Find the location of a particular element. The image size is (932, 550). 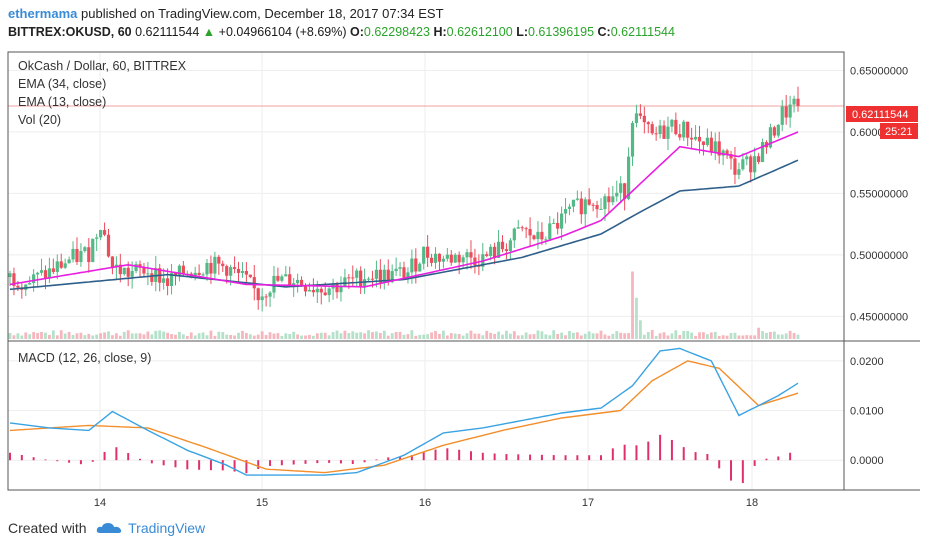

author-name: ethermama is located at coordinates (43, 13).